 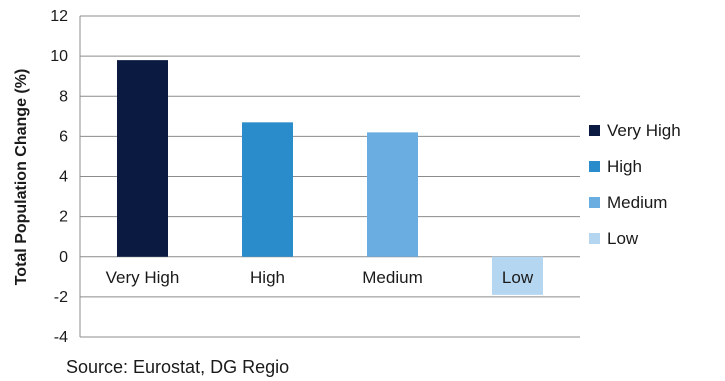 What do you see at coordinates (59, 56) in the screenshot?
I see `y-tick-label: 10` at bounding box center [59, 56].